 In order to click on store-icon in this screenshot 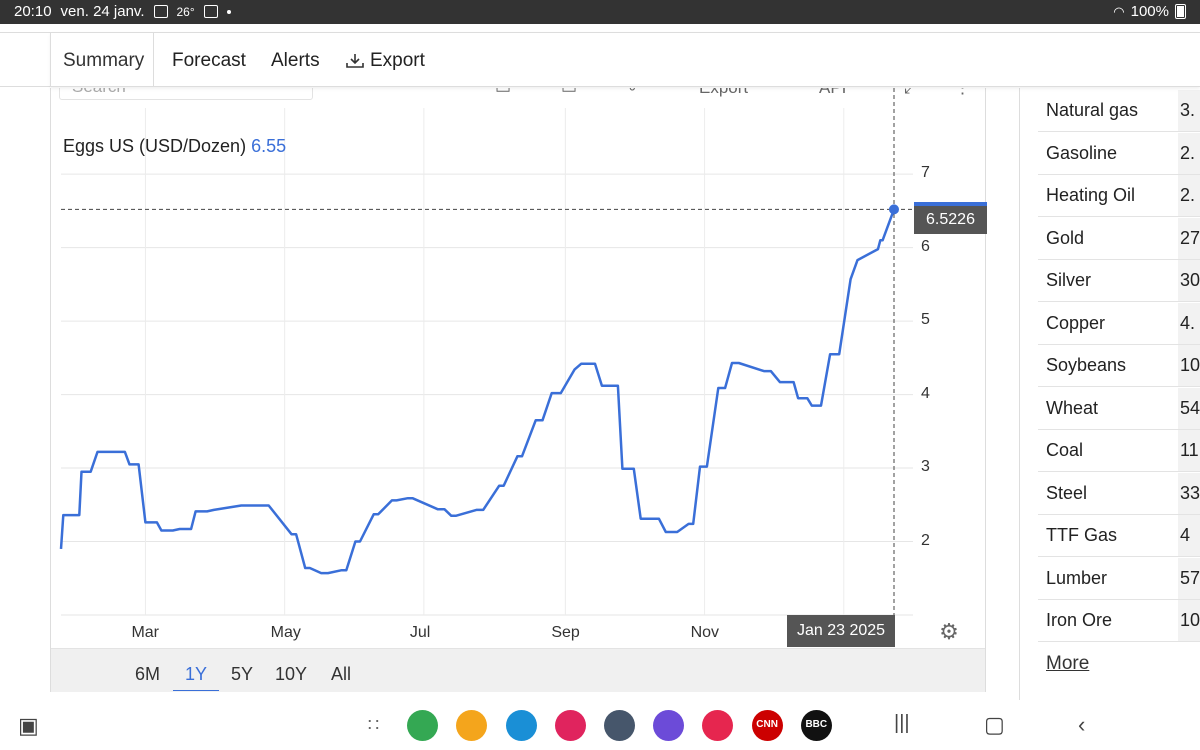, I will do `click(521, 725)`.